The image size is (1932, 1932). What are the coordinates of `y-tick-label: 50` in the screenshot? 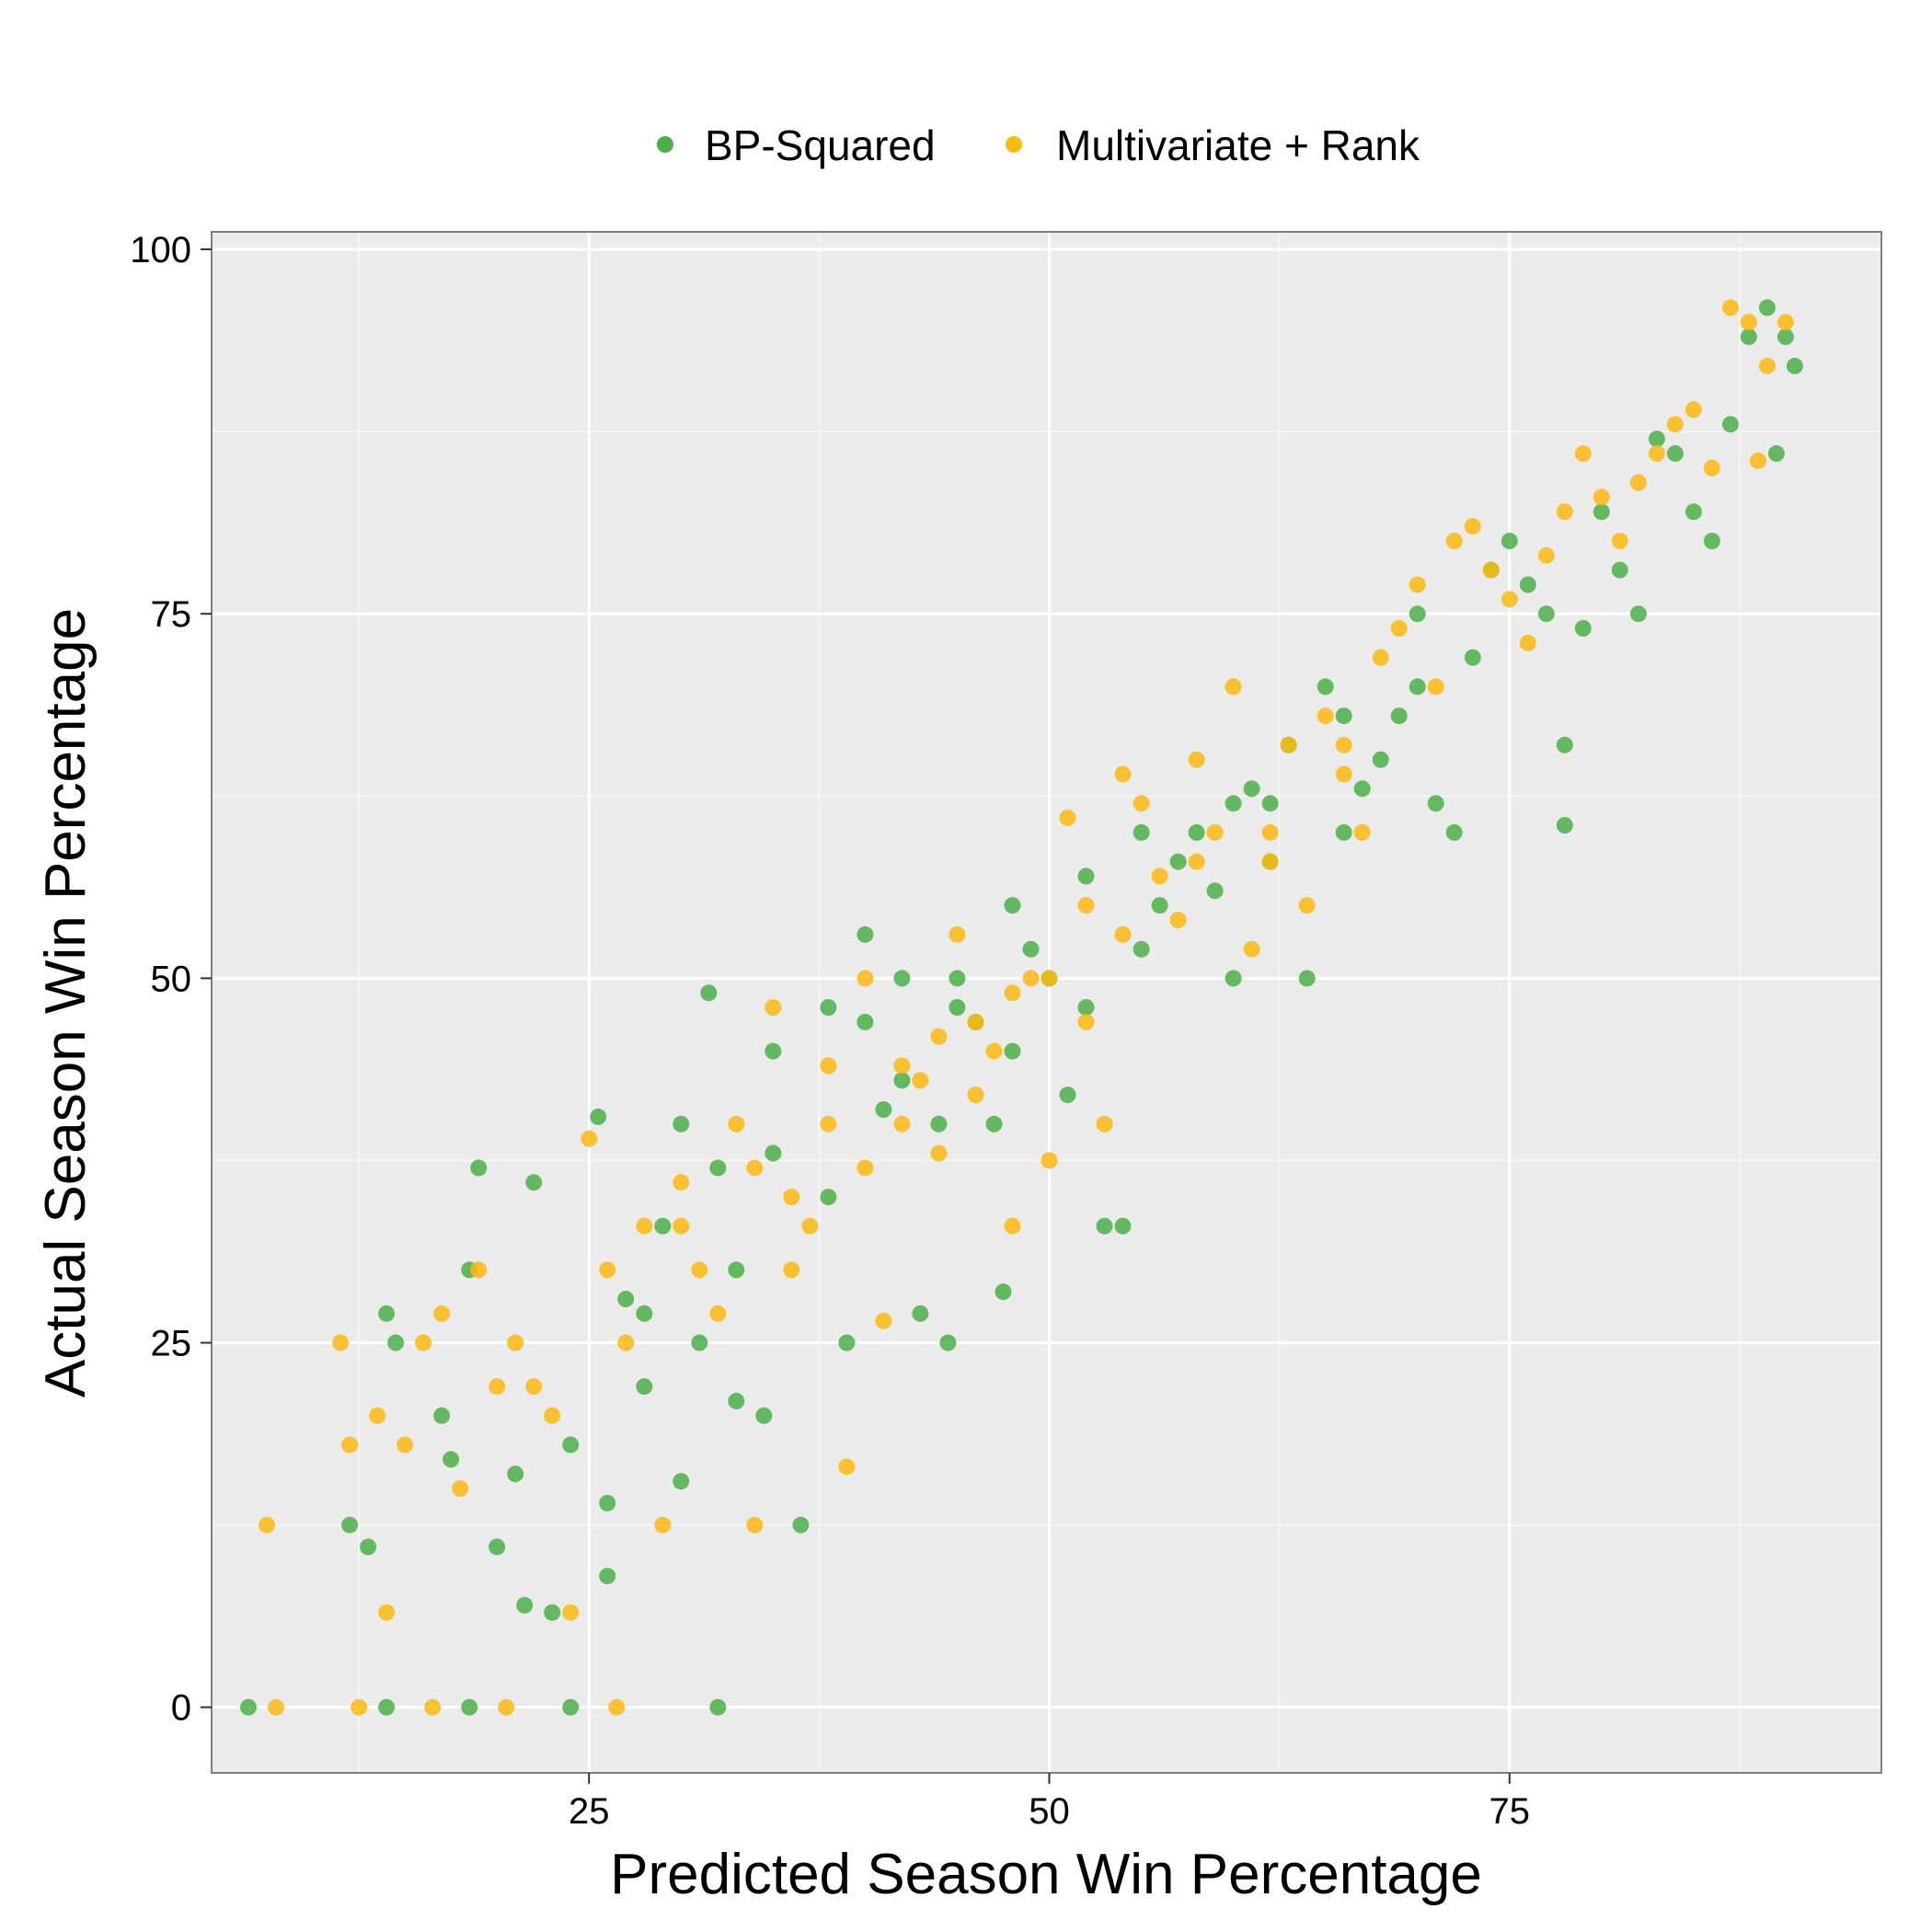 It's located at (171, 979).